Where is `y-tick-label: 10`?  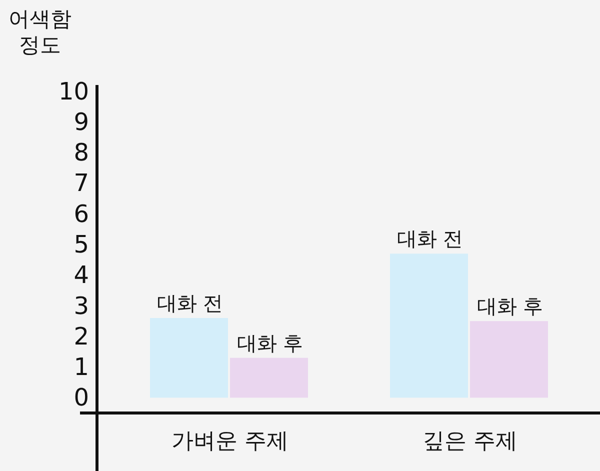 y-tick-label: 10 is located at coordinates (73, 91).